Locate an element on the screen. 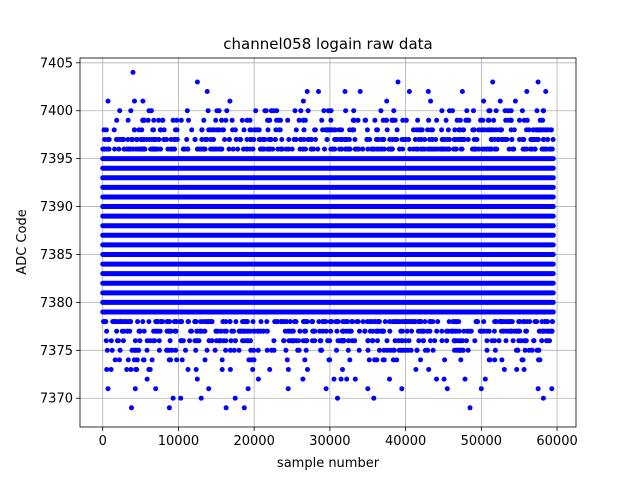 The width and height of the screenshot is (640, 480). y-tick-label: 7405 is located at coordinates (56, 63).